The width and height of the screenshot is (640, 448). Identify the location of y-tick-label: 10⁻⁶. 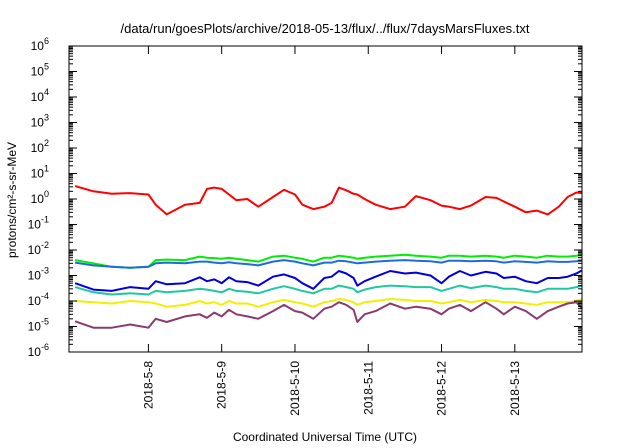
(38, 350).